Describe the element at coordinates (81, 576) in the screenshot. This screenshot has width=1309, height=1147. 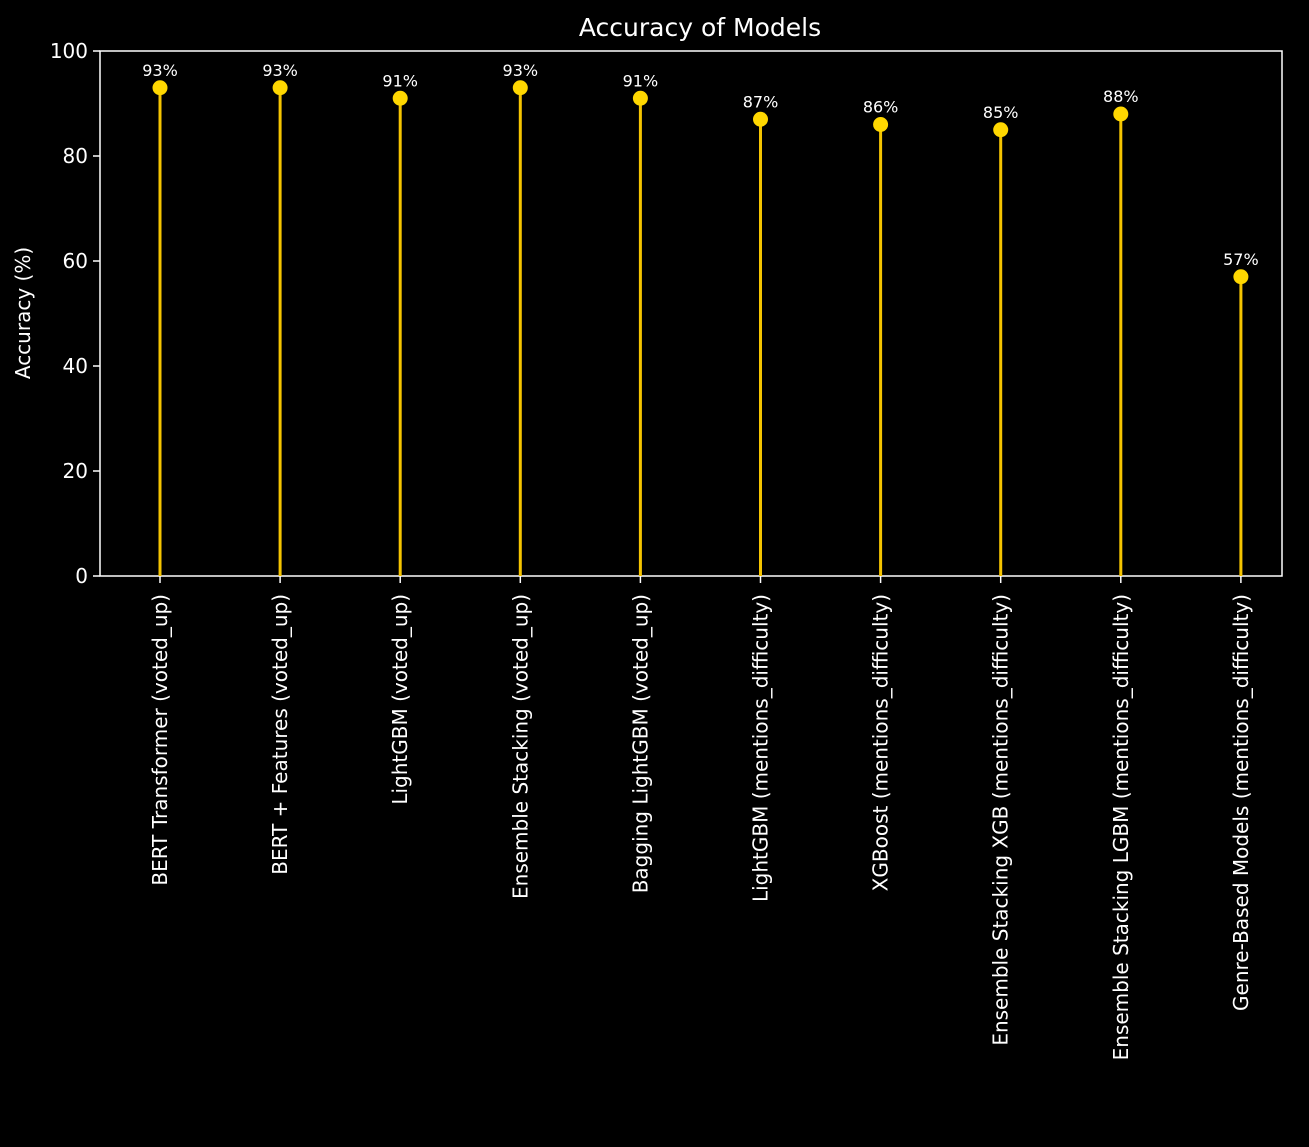
I see `y-tick-label: 0` at that location.